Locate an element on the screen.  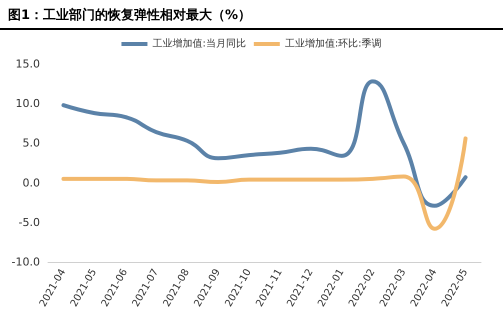
legend-label: 工业增加值:当月同比 is located at coordinates (199, 44).